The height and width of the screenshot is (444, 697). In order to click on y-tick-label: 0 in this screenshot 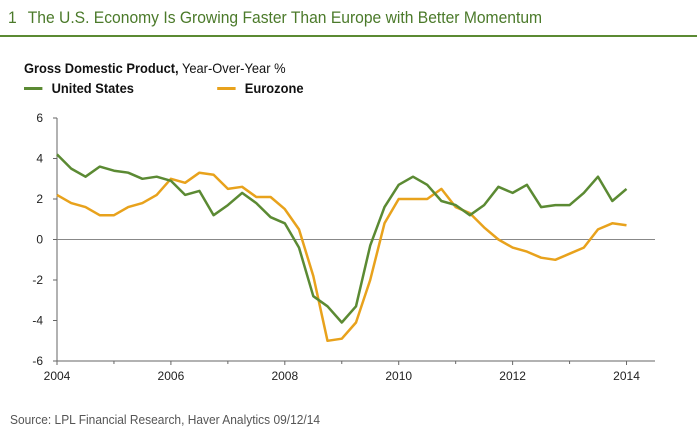, I will do `click(39, 240)`.